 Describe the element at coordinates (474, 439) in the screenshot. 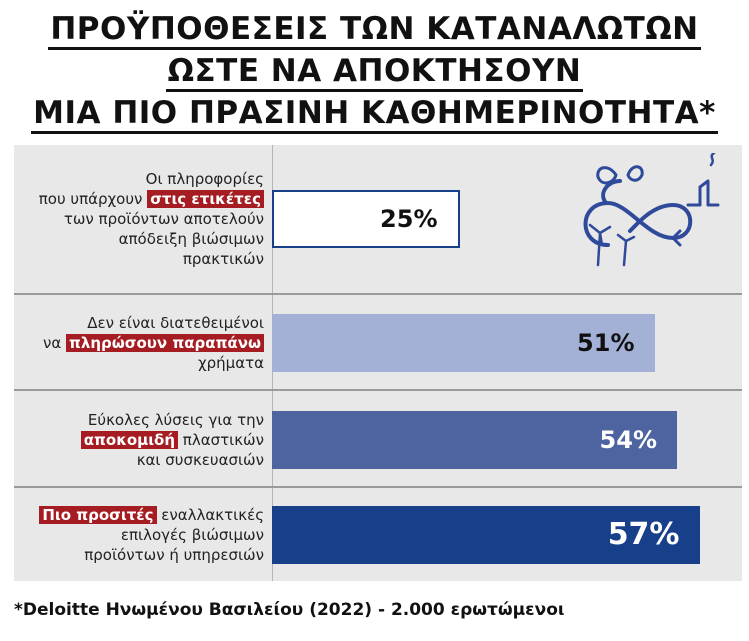

I see `bar: 54%` at that location.